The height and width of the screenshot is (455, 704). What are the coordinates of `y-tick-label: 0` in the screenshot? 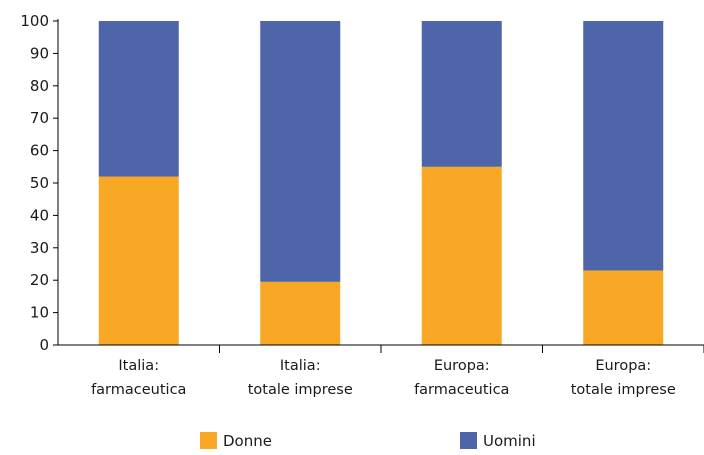 It's located at (44, 345).